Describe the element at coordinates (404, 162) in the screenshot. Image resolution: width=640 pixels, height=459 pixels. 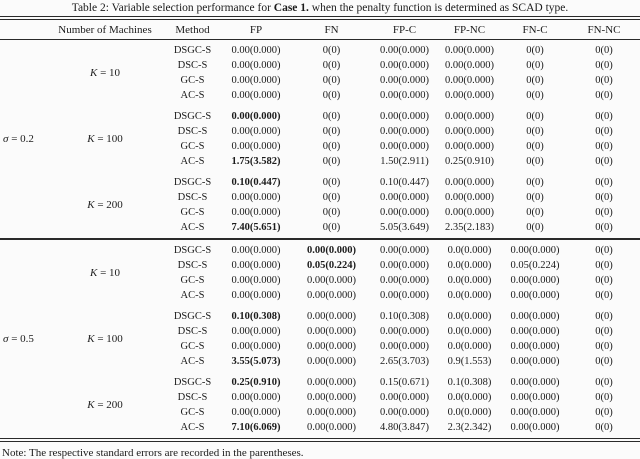
I see `value-cell-fp-c: 1.50(2.911)` at that location.